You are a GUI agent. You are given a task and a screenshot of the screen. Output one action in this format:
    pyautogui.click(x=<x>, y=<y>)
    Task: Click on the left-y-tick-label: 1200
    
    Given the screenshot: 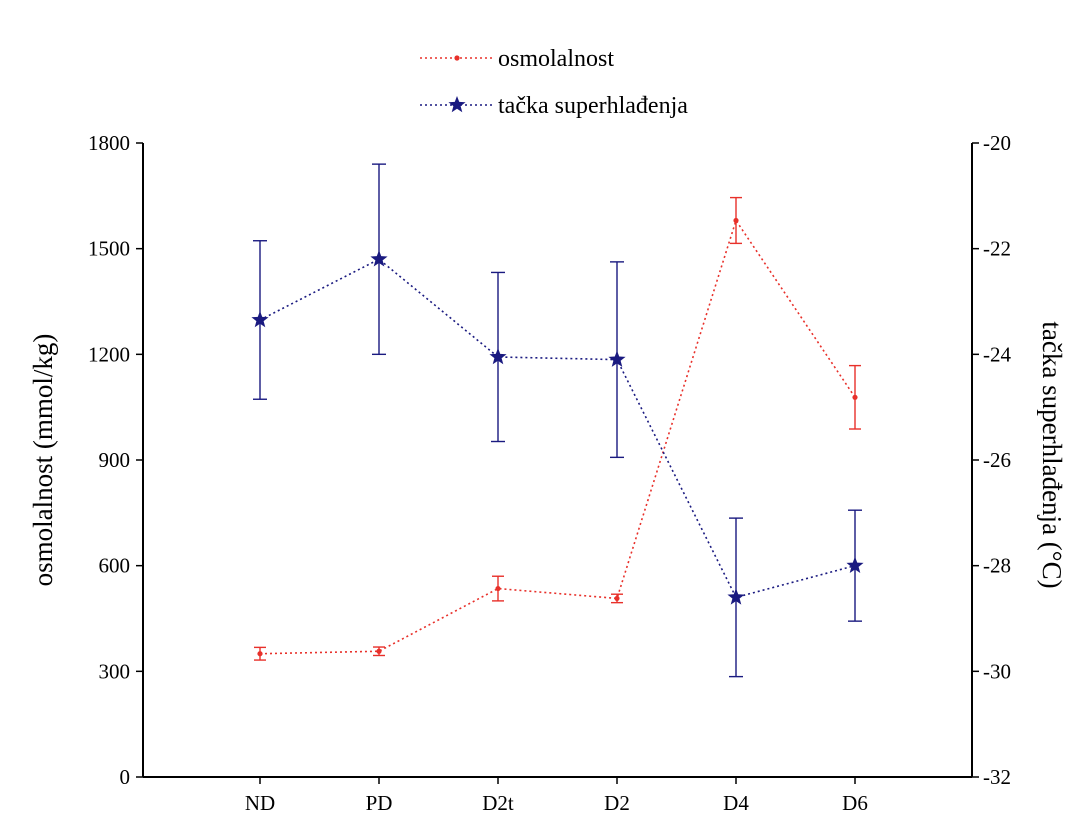 What is the action you would take?
    pyautogui.click(x=109, y=354)
    